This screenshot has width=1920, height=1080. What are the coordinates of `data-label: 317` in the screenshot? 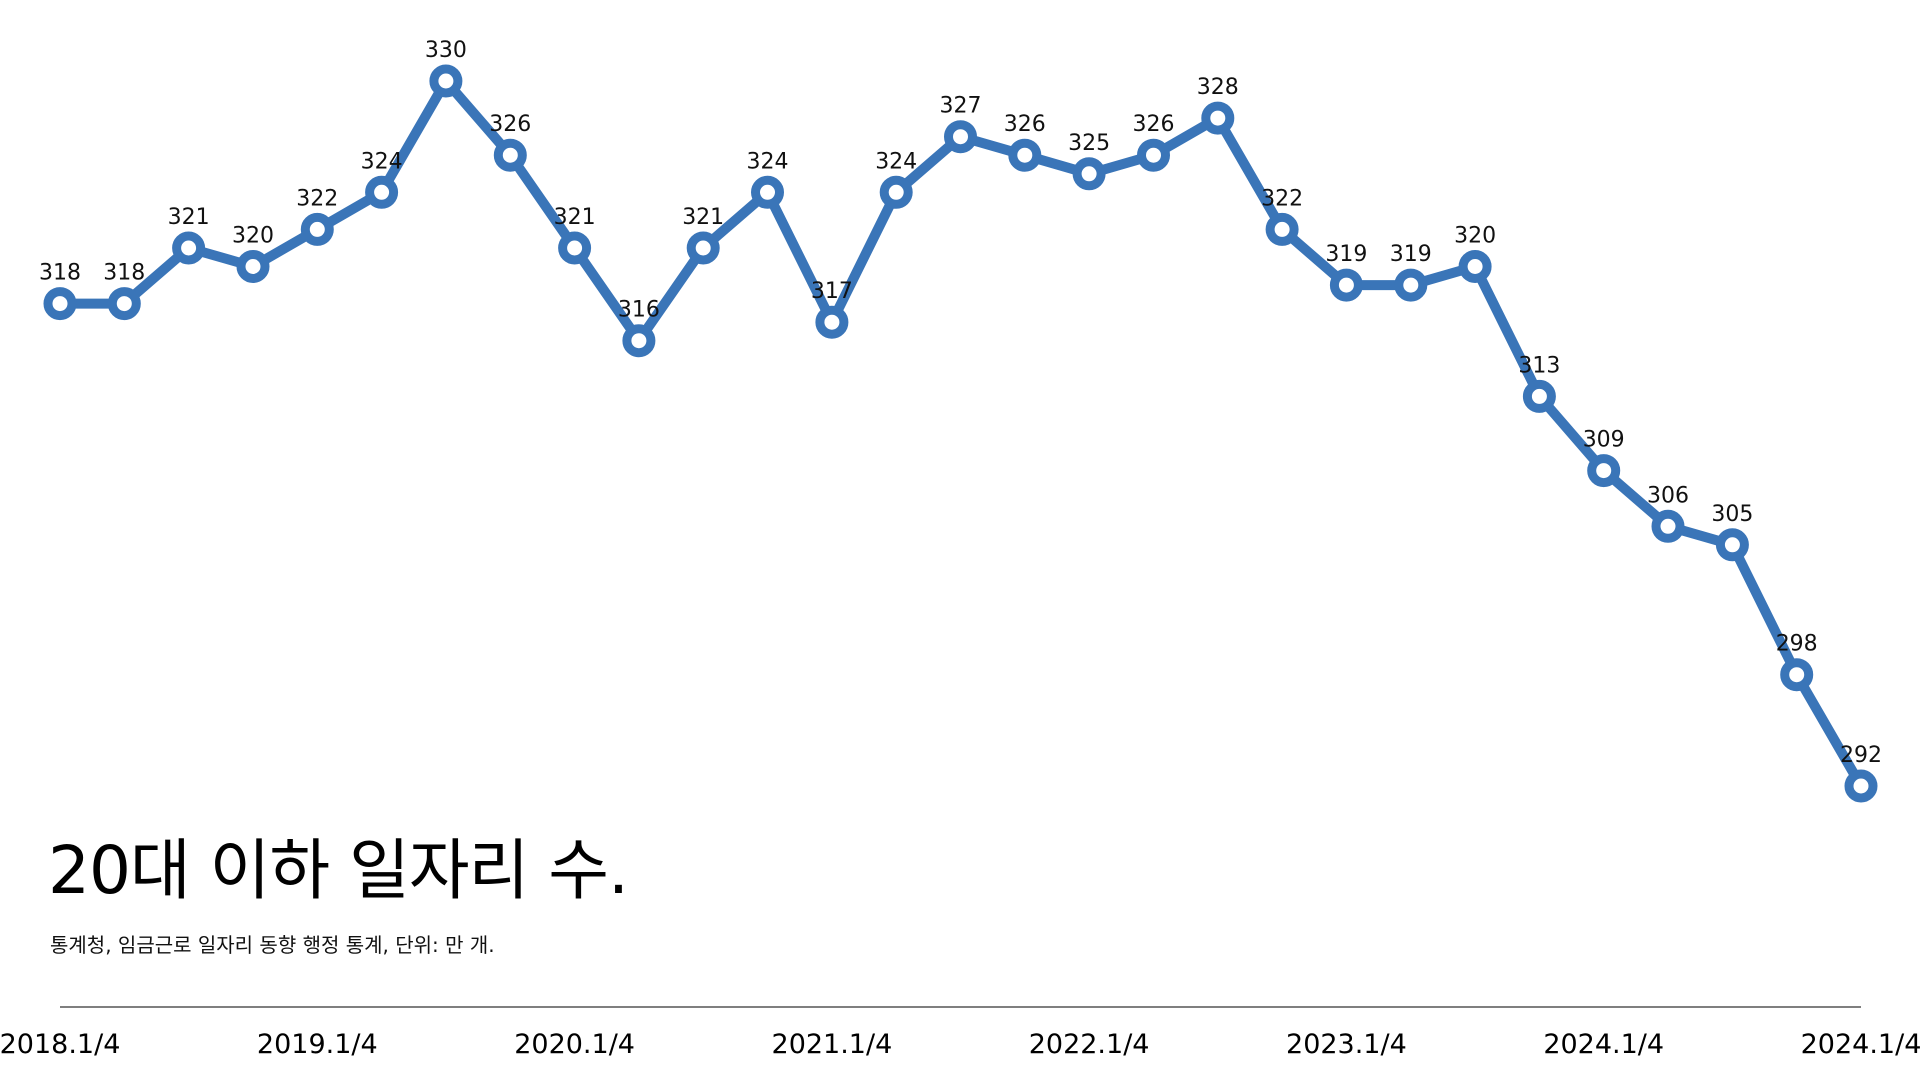 It's located at (832, 291).